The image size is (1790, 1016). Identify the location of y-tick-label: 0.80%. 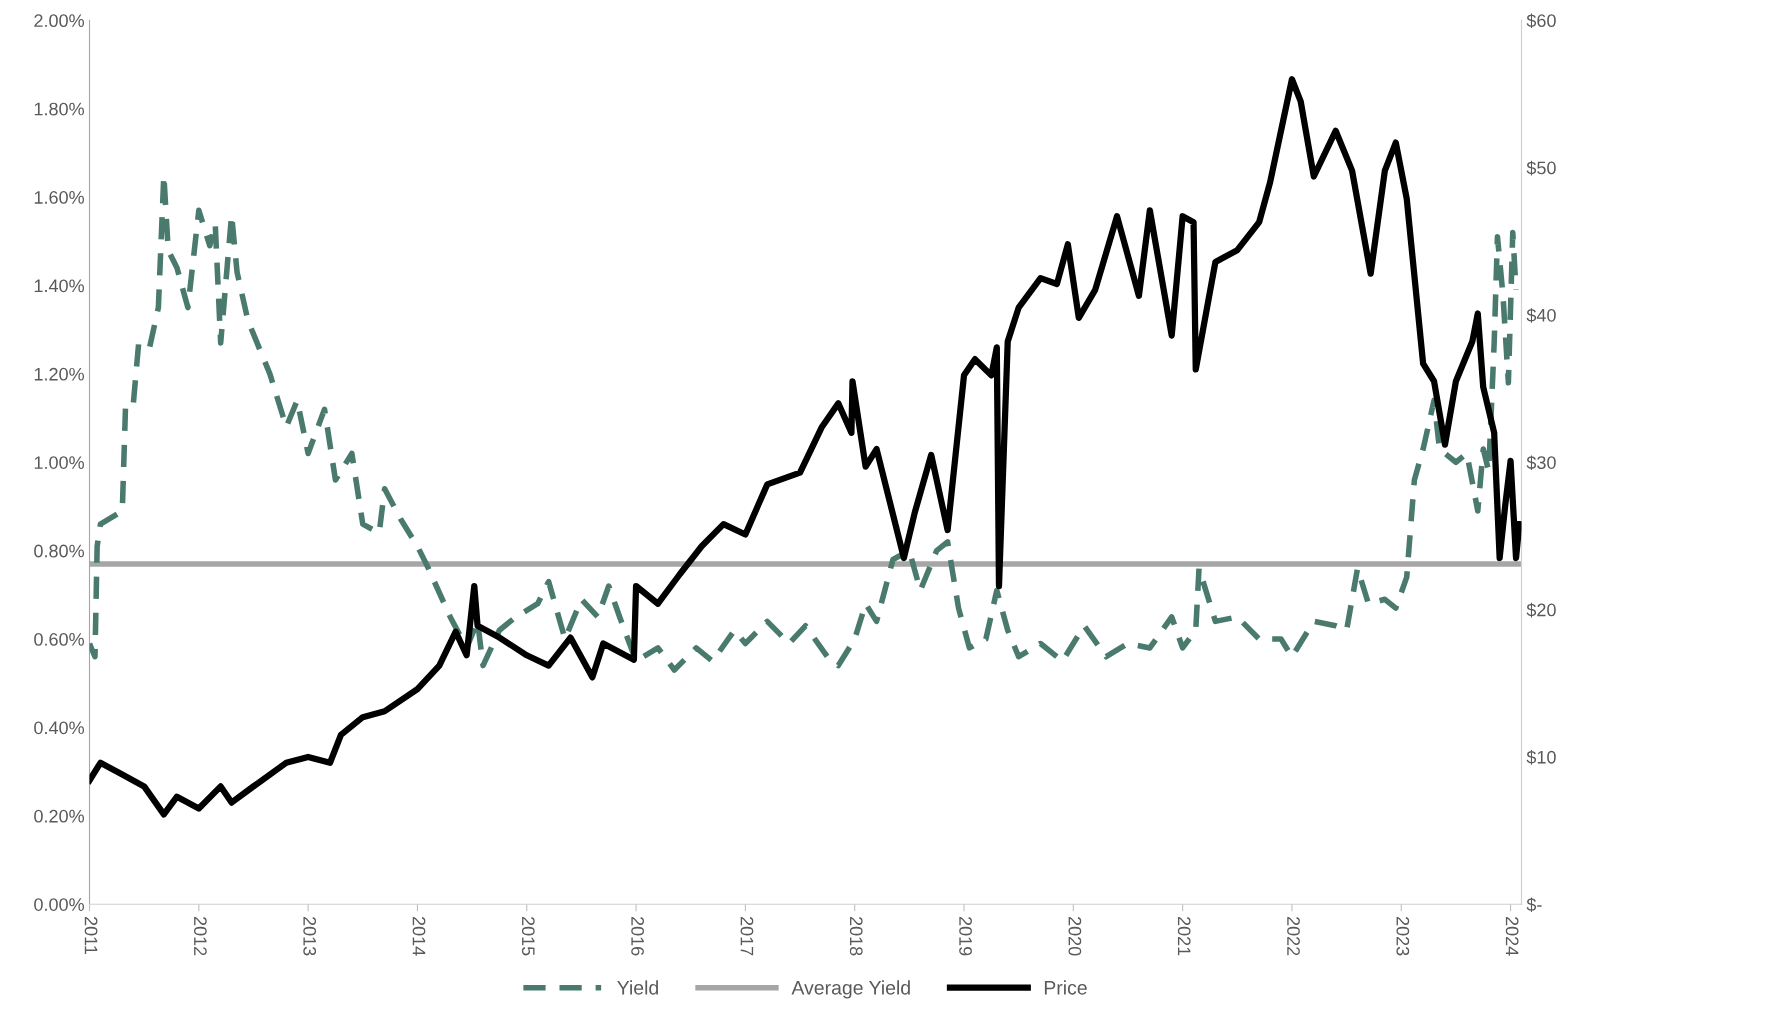
(59, 551).